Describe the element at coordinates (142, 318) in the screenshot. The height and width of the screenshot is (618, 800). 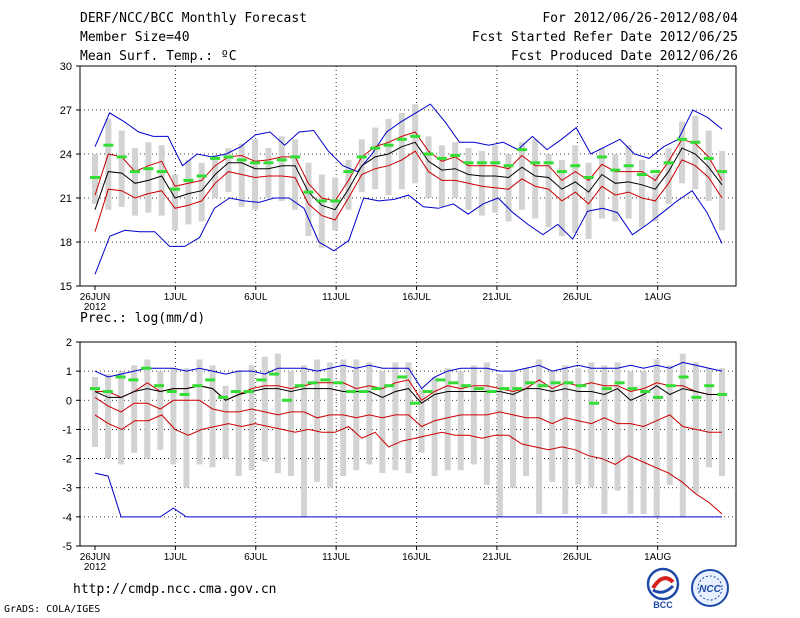
I see `precip-panel-title: Prec.: log(mm/d)` at that location.